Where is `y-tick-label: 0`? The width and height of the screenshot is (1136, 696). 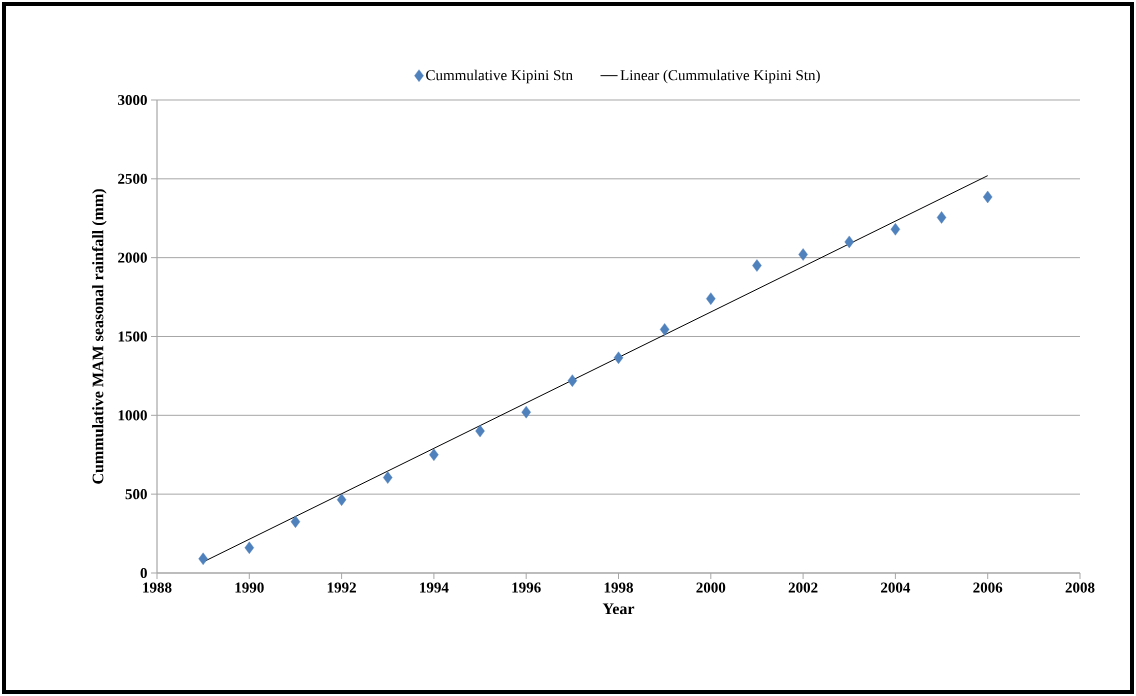
y-tick-label: 0 is located at coordinates (143, 573).